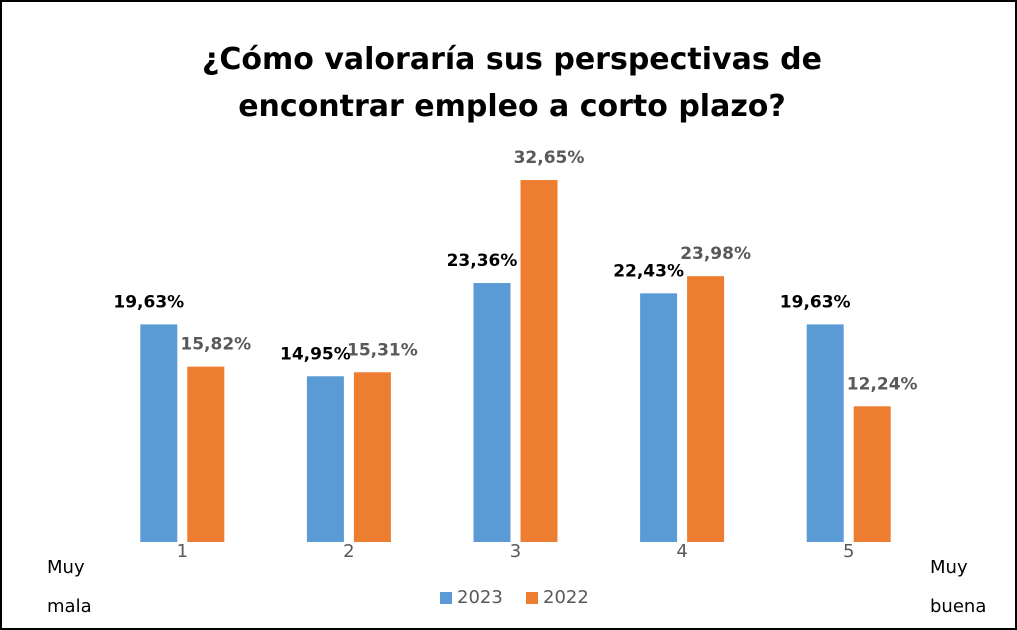  I want to click on legend-label: 2023, so click(480, 597).